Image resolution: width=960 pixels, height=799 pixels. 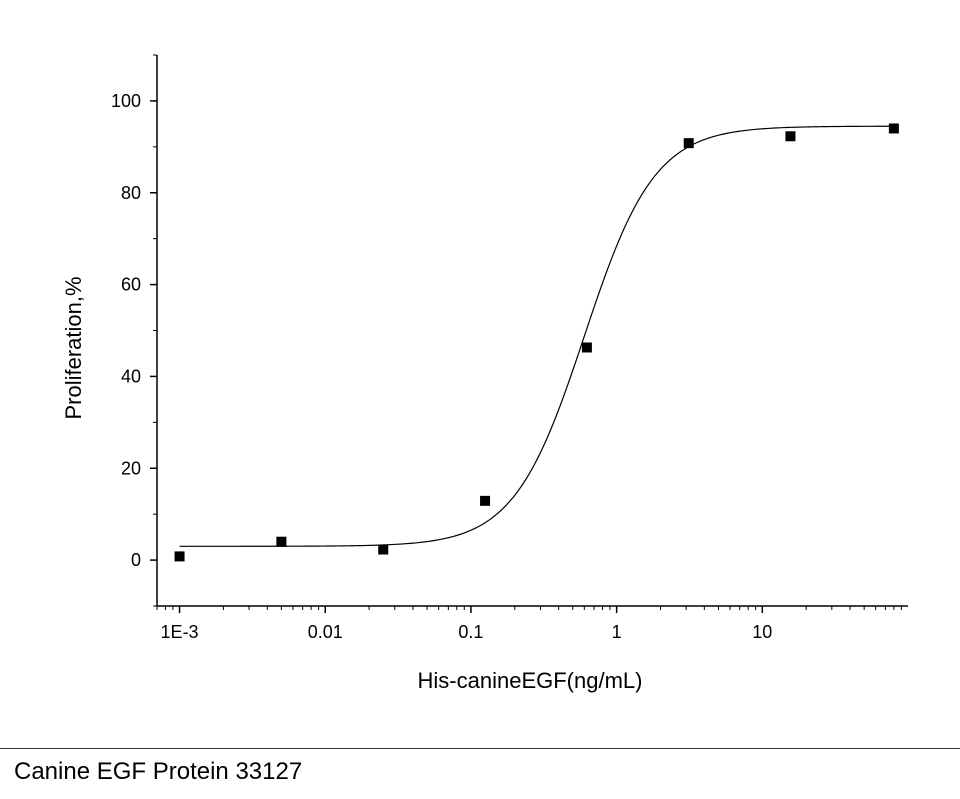 I want to click on x-axis-ticks: 1E-3 0.01 0.1 1 10, so click(x=529, y=624).